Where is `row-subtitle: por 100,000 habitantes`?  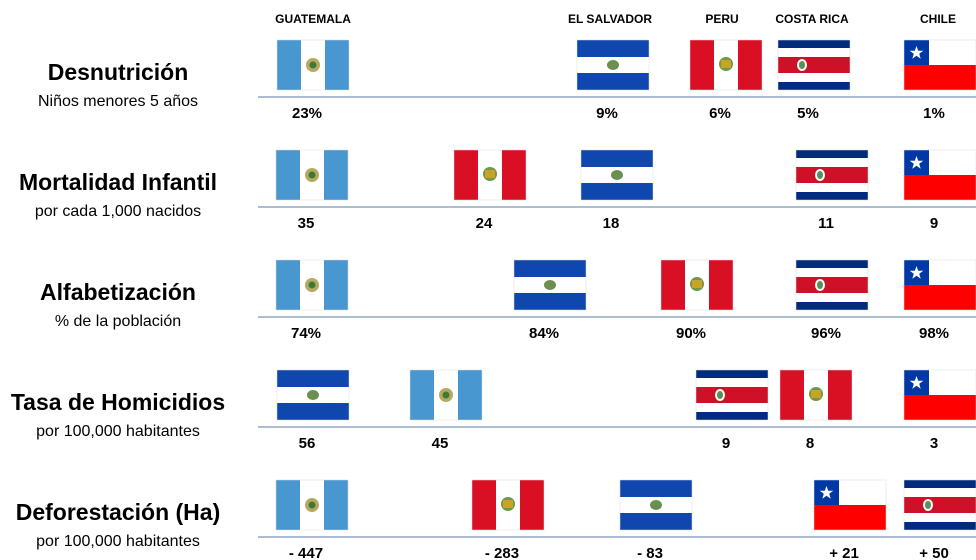
row-subtitle: por 100,000 habitantes is located at coordinates (118, 541).